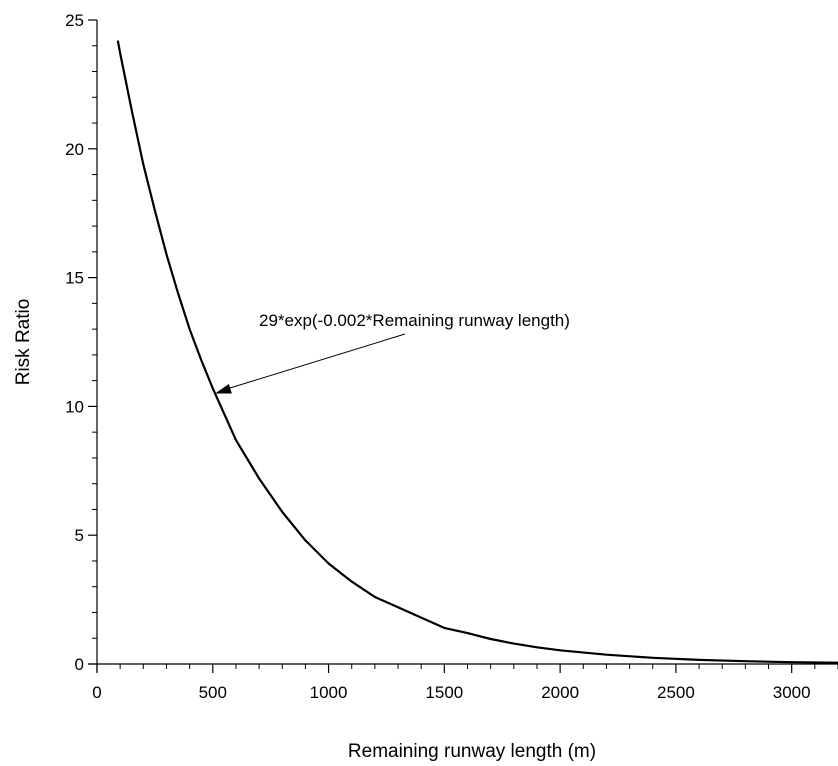 This screenshot has height=766, width=838. Describe the element at coordinates (223, 388) in the screenshot. I see `annotation-arrowhead` at that location.